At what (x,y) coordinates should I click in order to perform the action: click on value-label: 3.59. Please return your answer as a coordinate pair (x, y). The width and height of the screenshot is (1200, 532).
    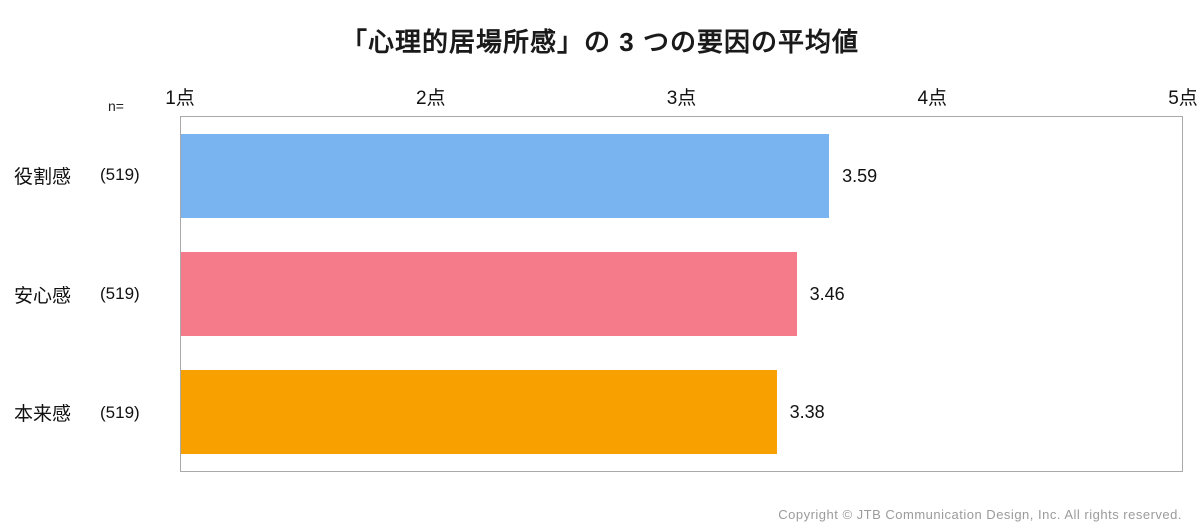
    Looking at the image, I should click on (860, 175).